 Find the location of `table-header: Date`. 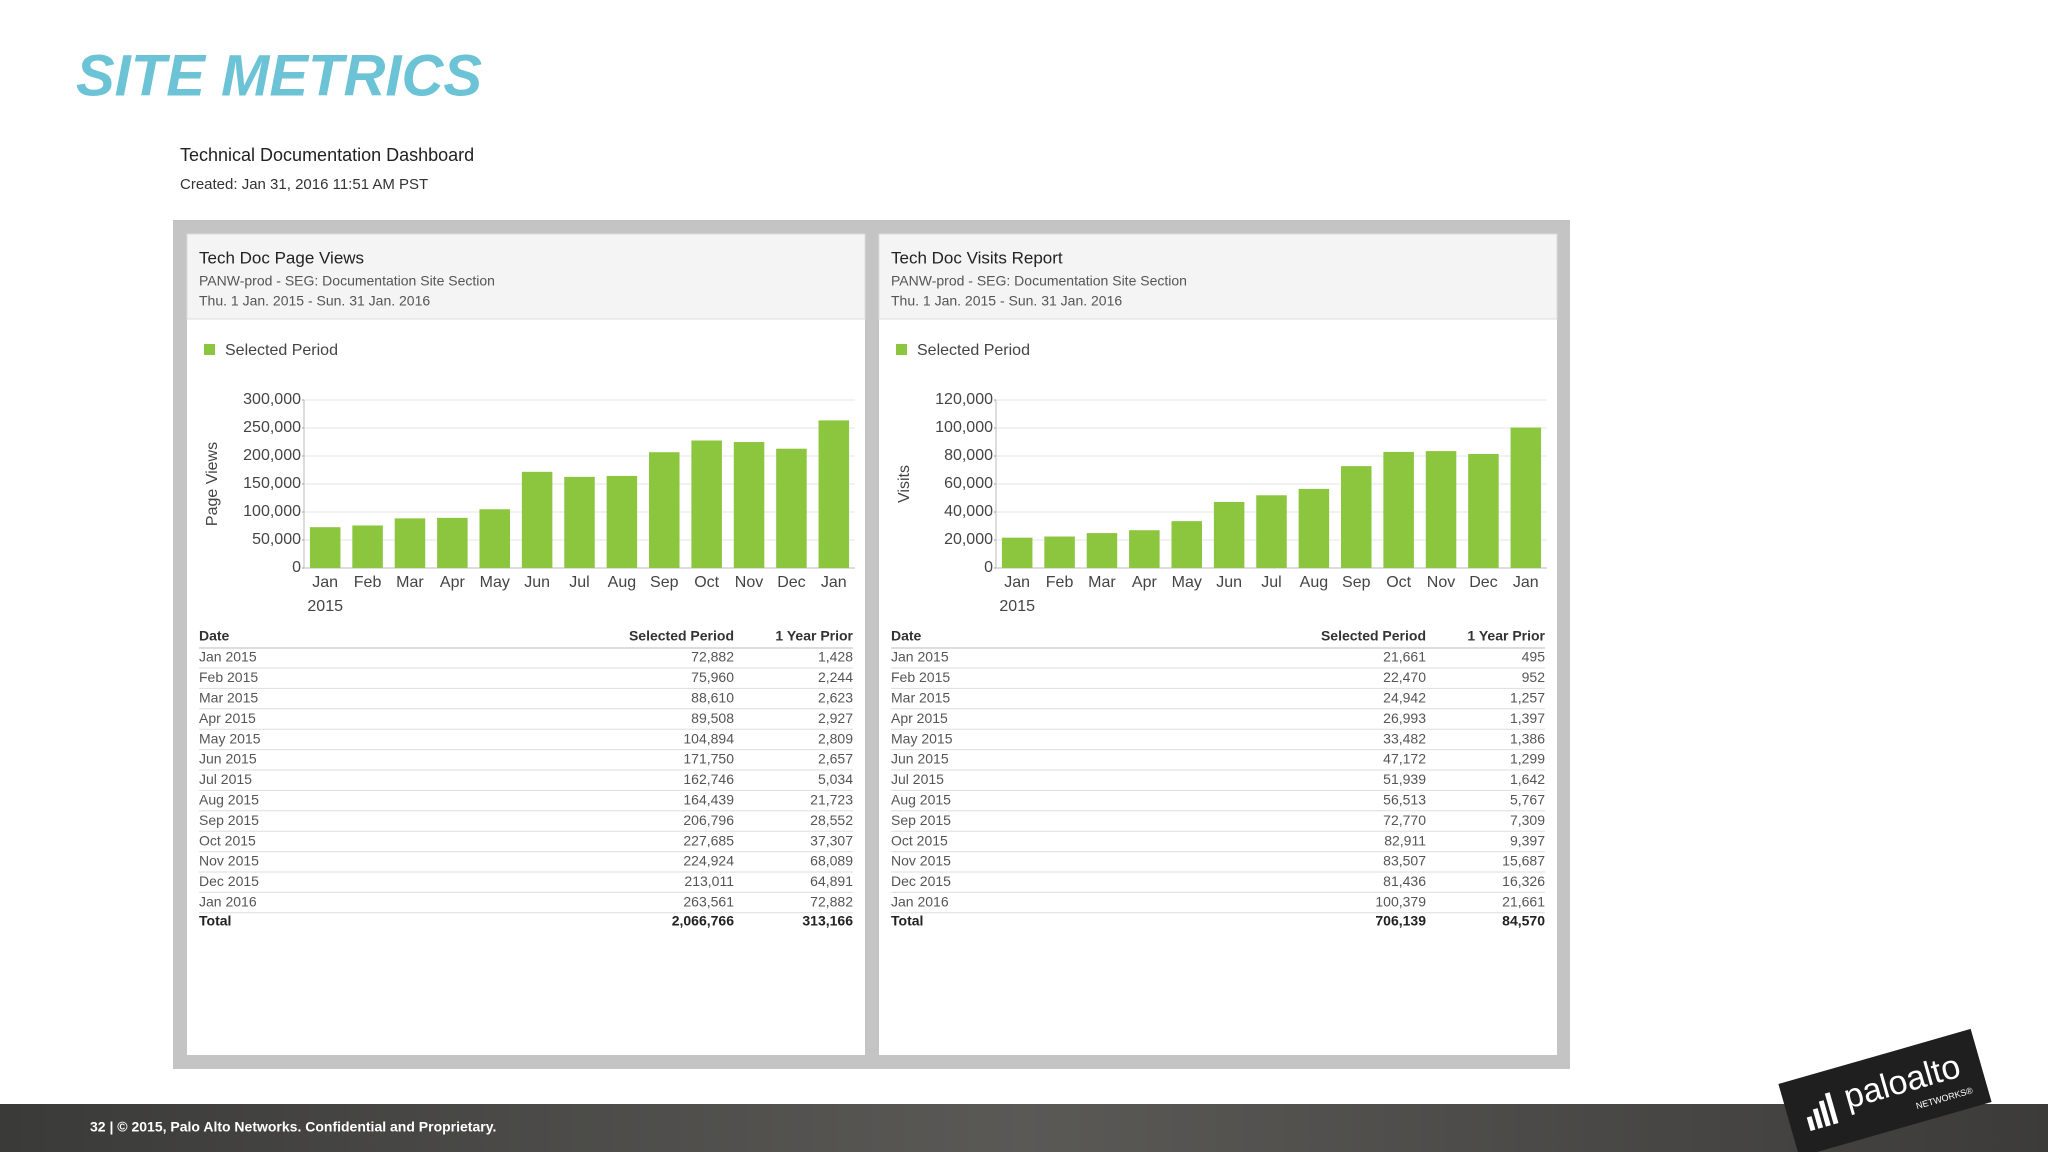

table-header: Date is located at coordinates (214, 636).